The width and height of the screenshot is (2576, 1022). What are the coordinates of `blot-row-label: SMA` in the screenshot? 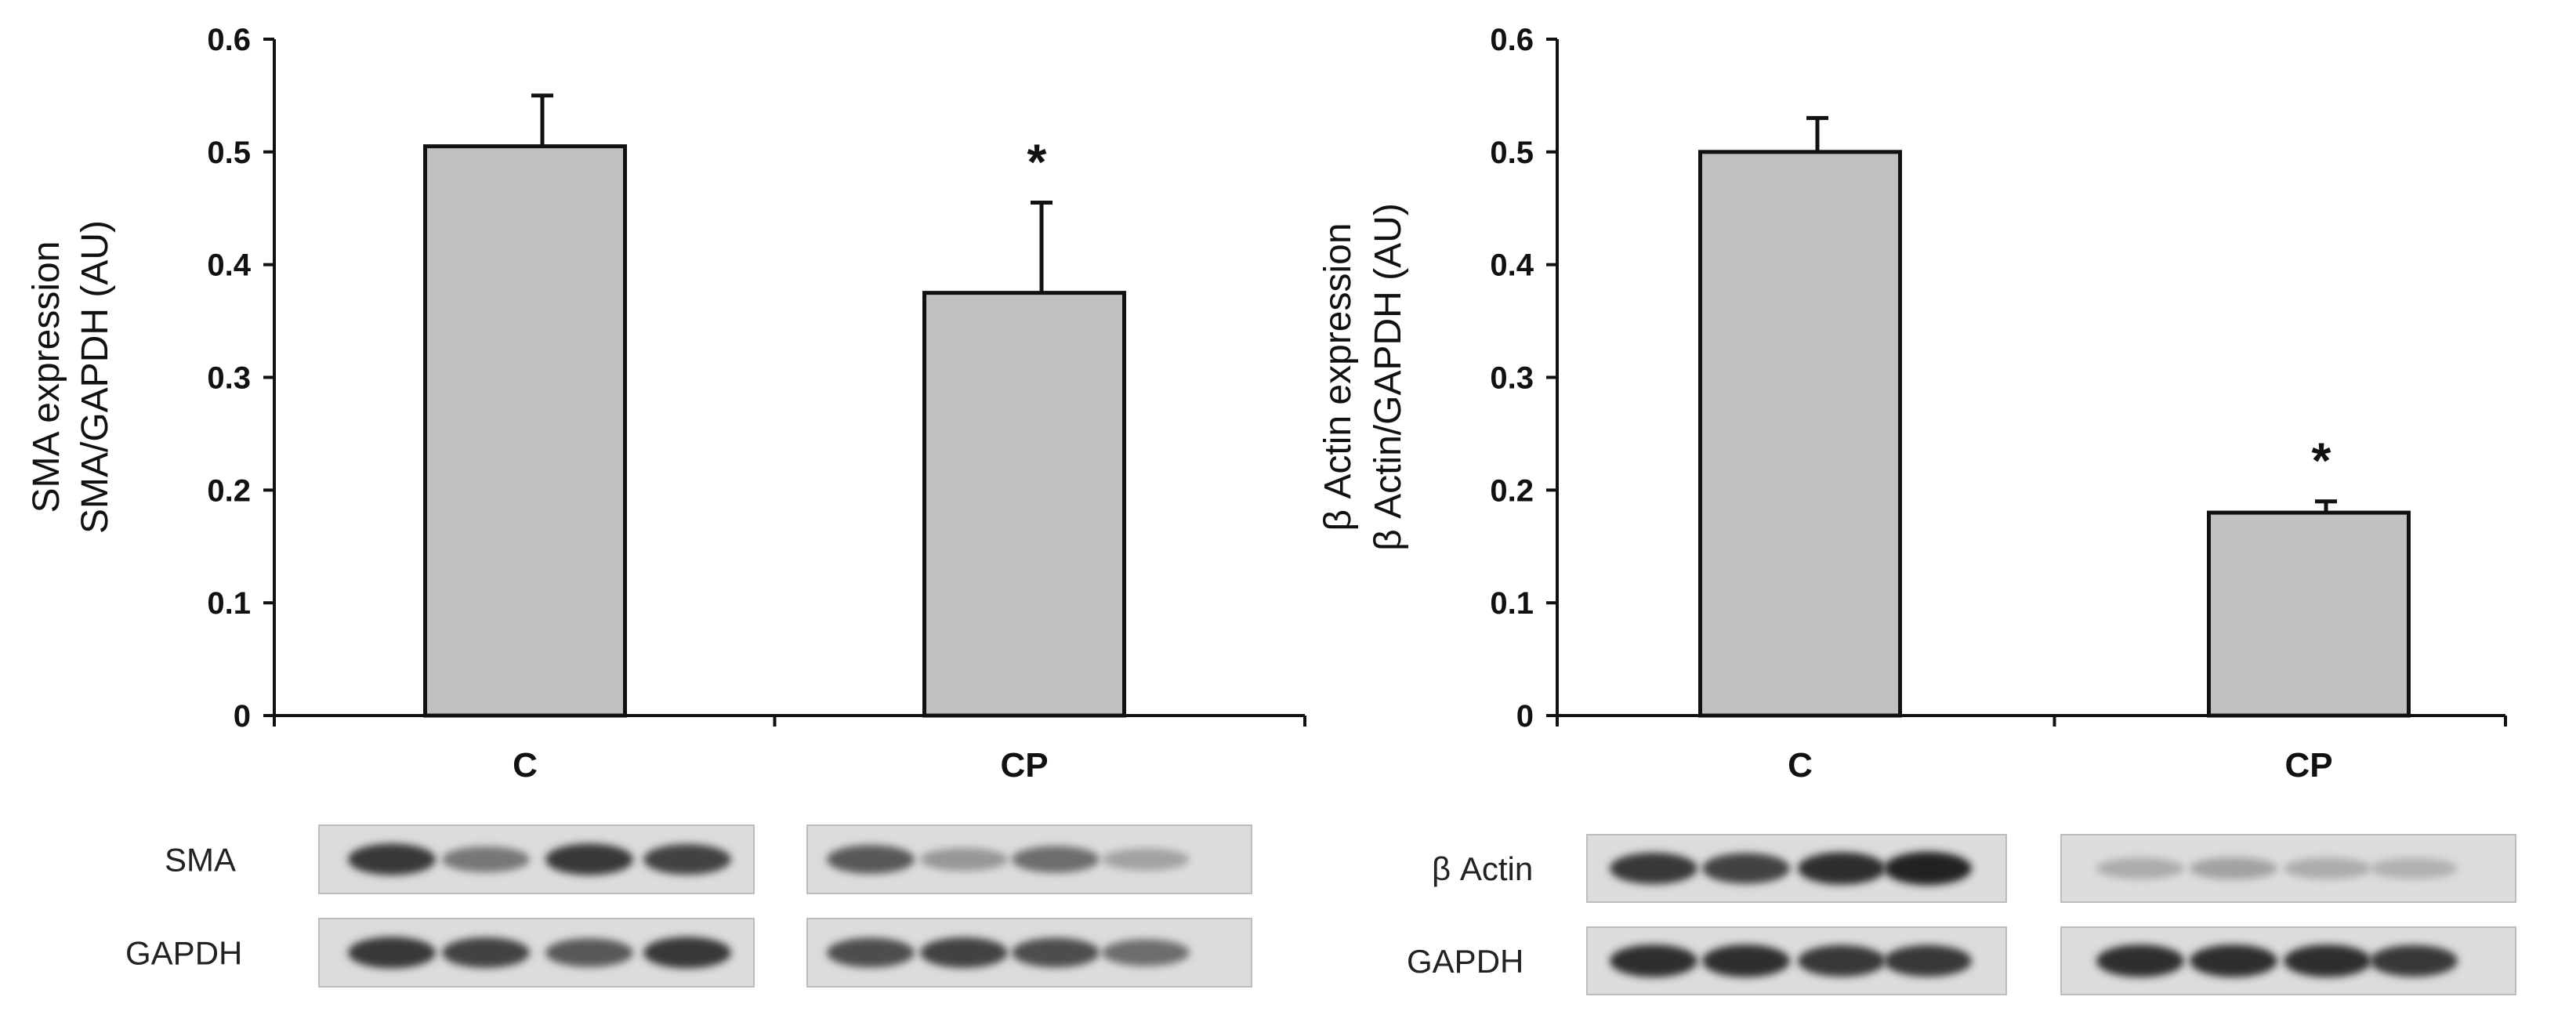 It's located at (200, 860).